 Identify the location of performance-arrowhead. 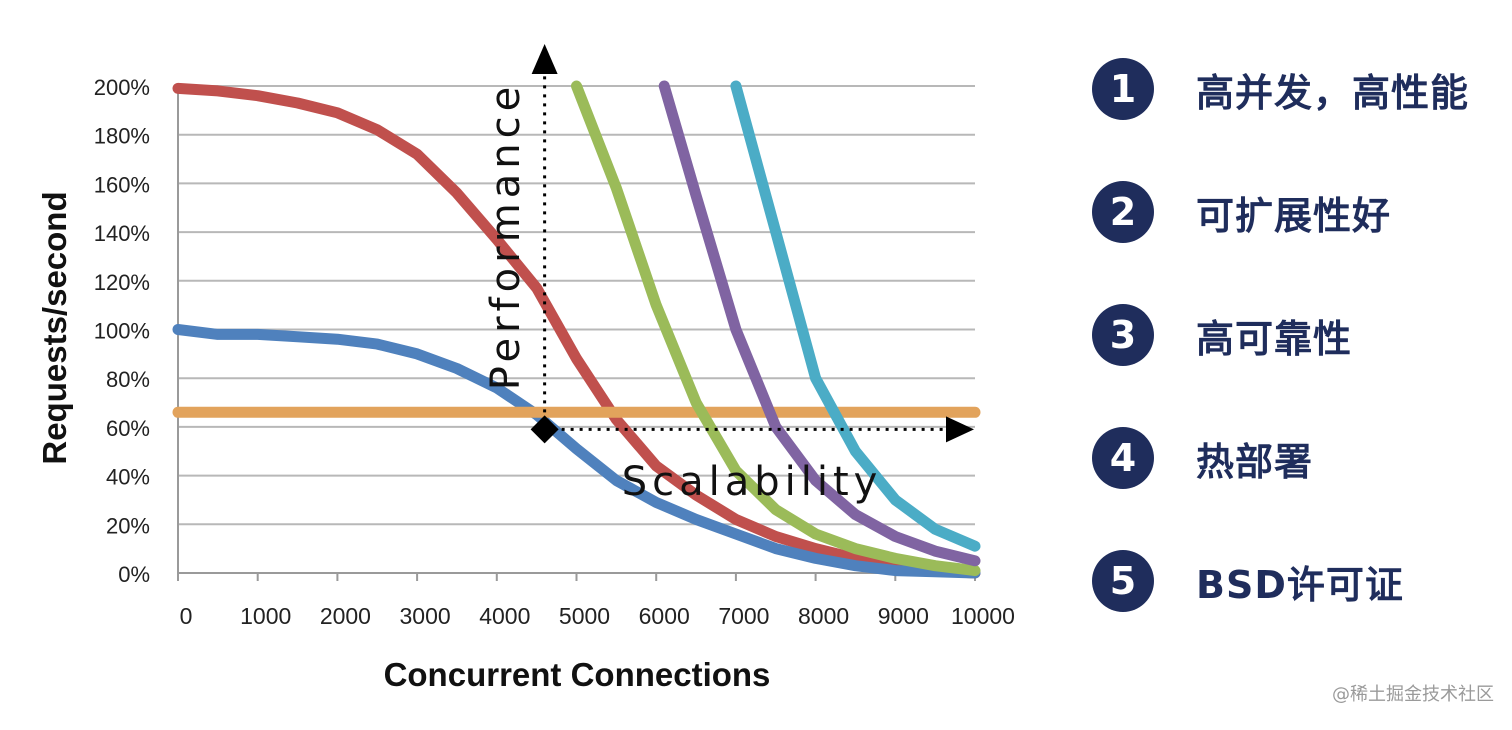
(544, 59).